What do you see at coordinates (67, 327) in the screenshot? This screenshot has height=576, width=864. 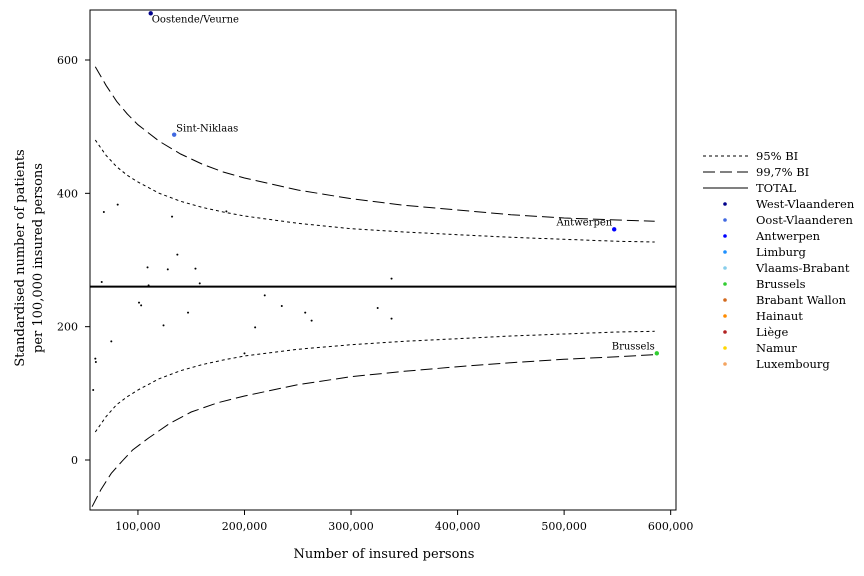 I see `y-tick-label: 200` at bounding box center [67, 327].